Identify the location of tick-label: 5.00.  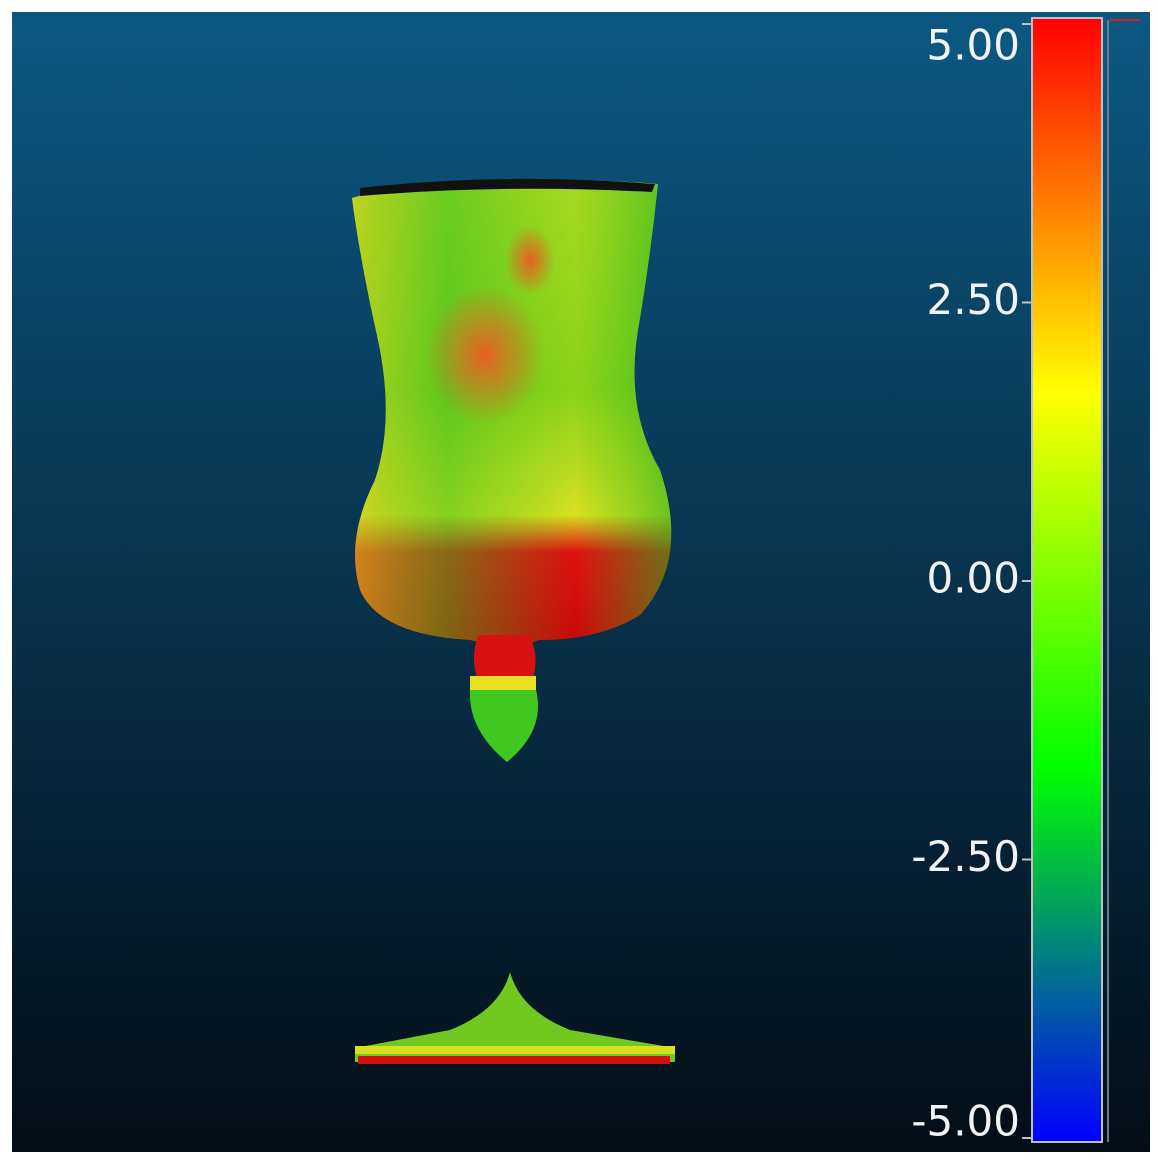
(973, 45).